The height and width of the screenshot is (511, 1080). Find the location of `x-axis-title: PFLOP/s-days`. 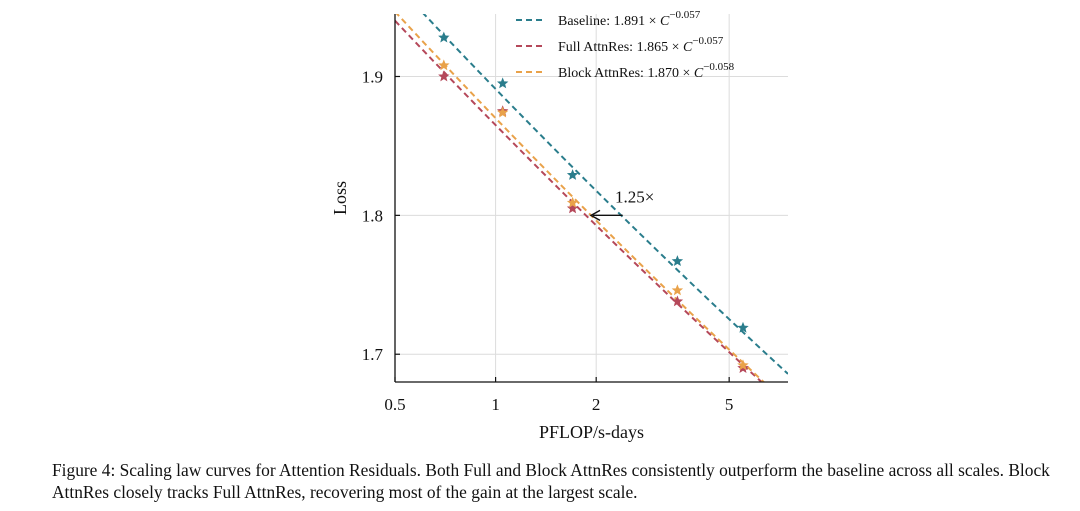

x-axis-title: PFLOP/s-days is located at coordinates (591, 432).